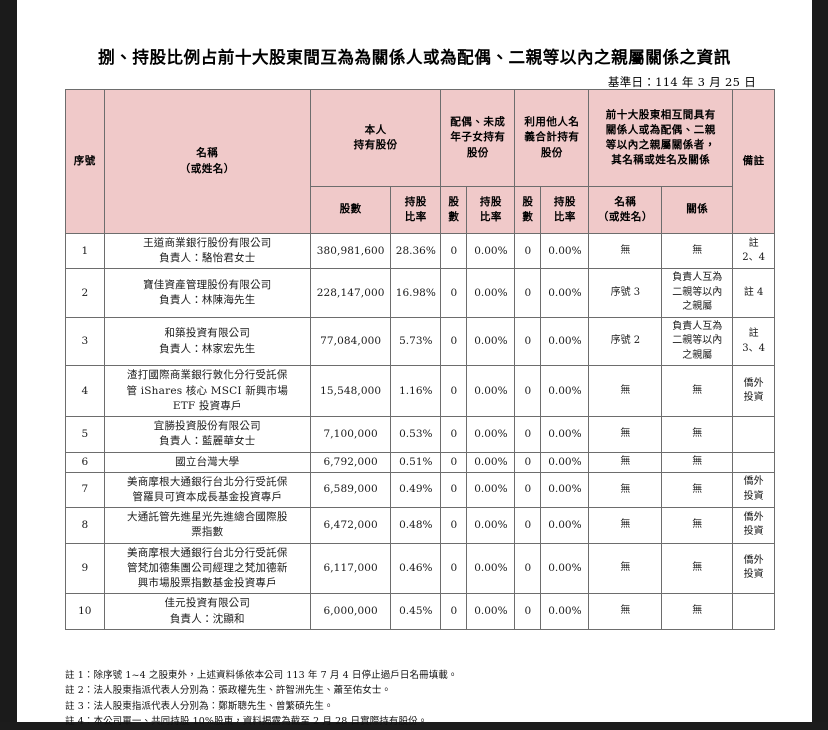 This screenshot has width=828, height=730. I want to click on cell-name-line: 渣打國際商業銀行敦化分行受託保, so click(207, 375).